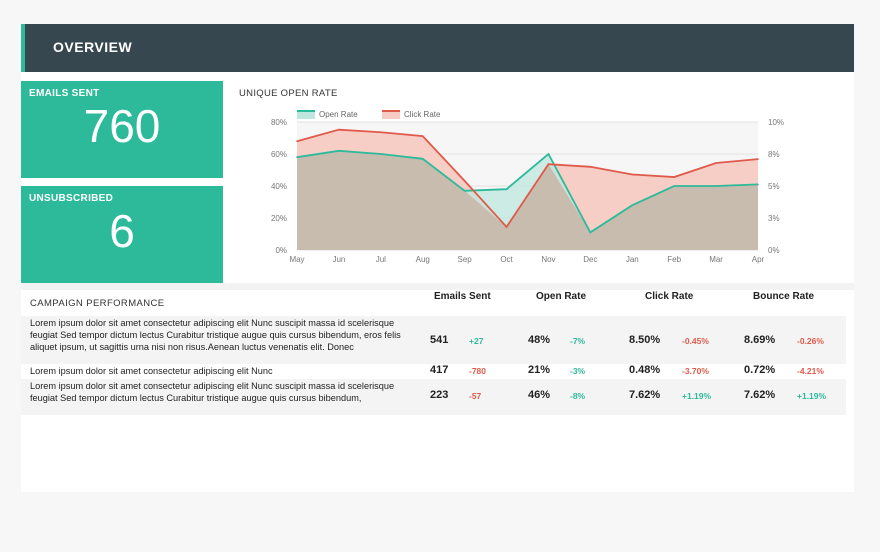 This screenshot has width=880, height=552. What do you see at coordinates (695, 341) in the screenshot?
I see `click-rate-change: -0.45%` at bounding box center [695, 341].